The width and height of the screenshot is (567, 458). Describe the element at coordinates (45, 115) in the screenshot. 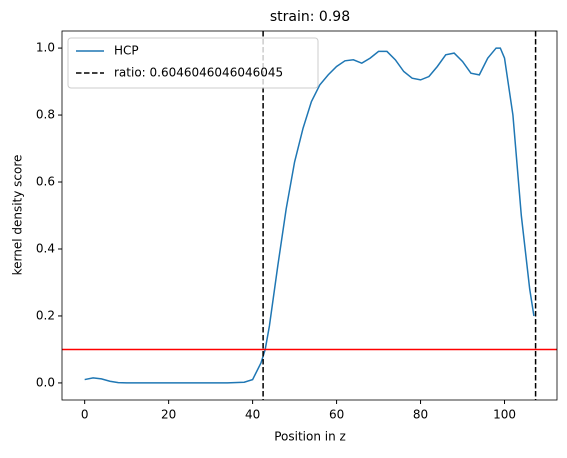

I see `y-tick-label: 0.8` at that location.